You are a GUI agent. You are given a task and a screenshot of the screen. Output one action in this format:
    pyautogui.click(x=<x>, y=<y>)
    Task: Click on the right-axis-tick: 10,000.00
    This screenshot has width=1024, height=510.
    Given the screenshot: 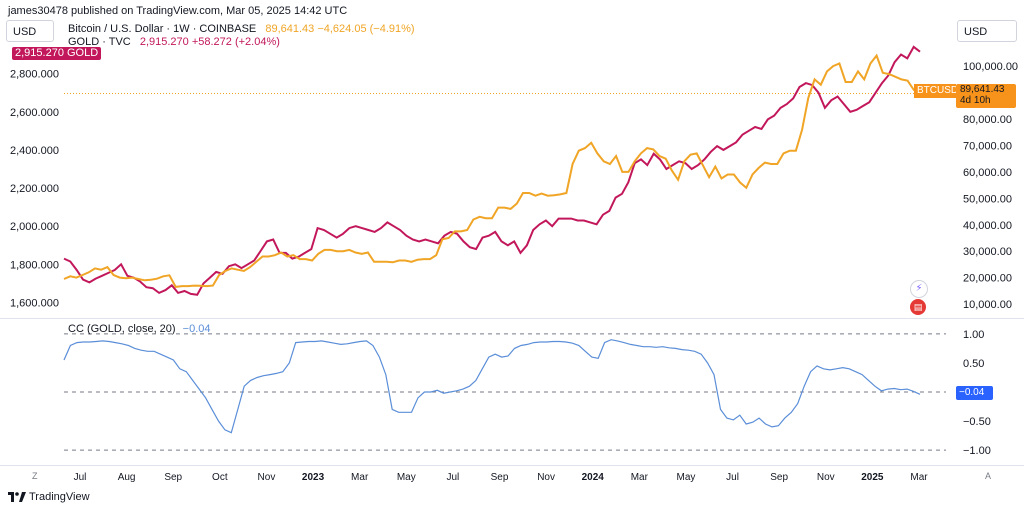 What is the action you would take?
    pyautogui.click(x=987, y=305)
    